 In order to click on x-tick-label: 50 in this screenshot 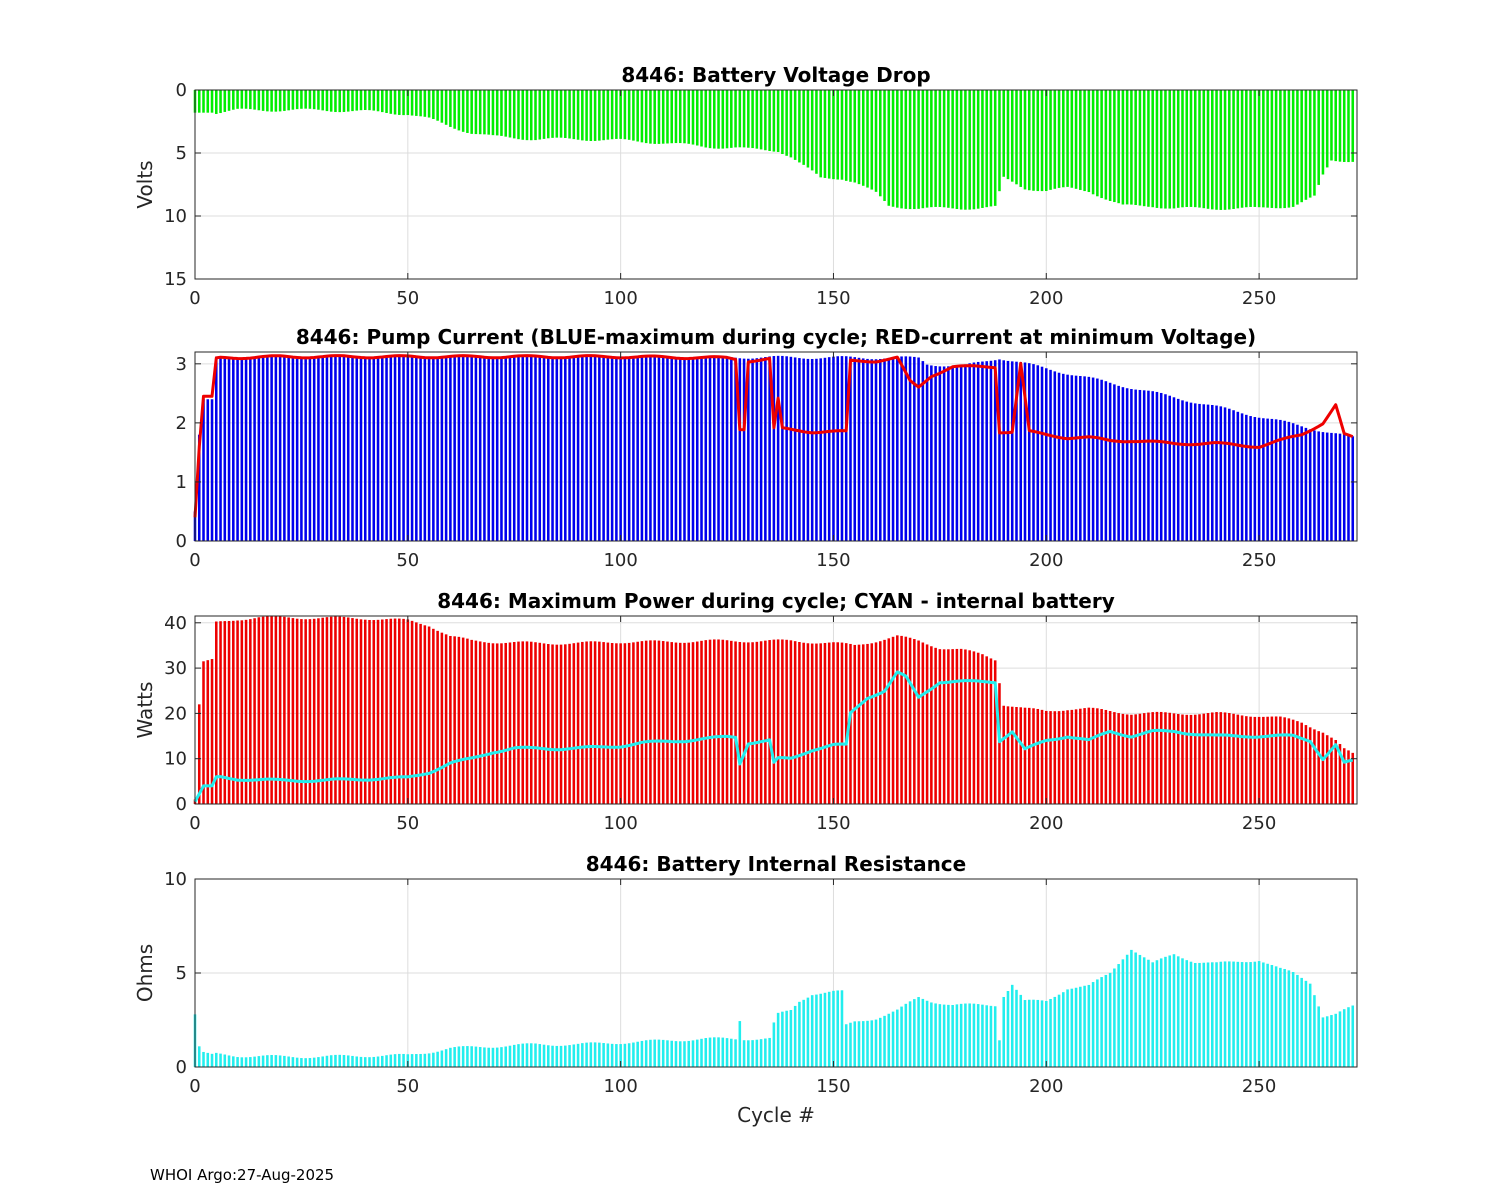, I will do `click(407, 1086)`.